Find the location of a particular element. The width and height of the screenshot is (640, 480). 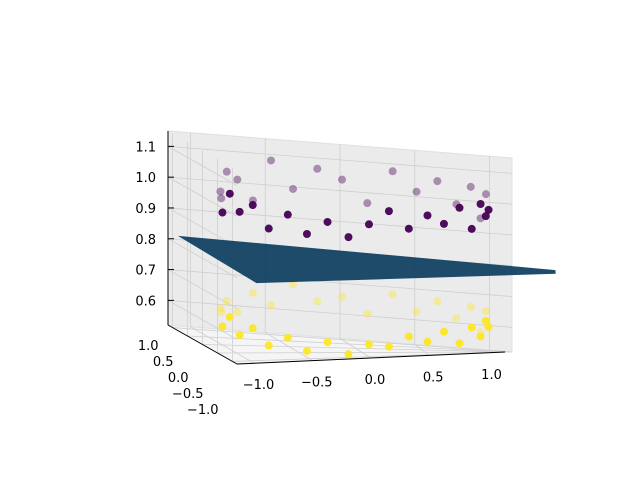

z-tick-label: 0.6 is located at coordinates (145, 301).